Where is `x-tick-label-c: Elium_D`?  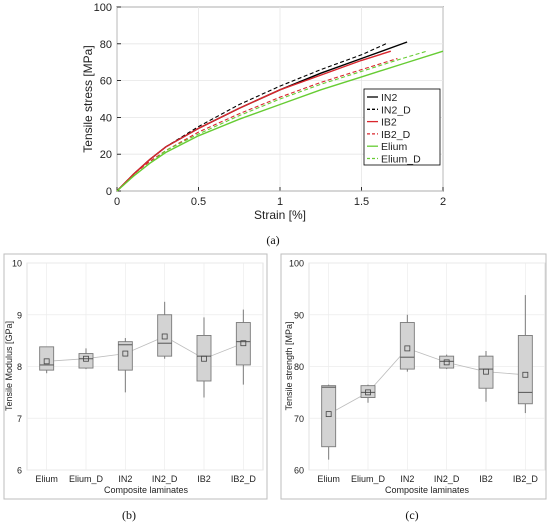 x-tick-label-c: Elium_D is located at coordinates (368, 479).